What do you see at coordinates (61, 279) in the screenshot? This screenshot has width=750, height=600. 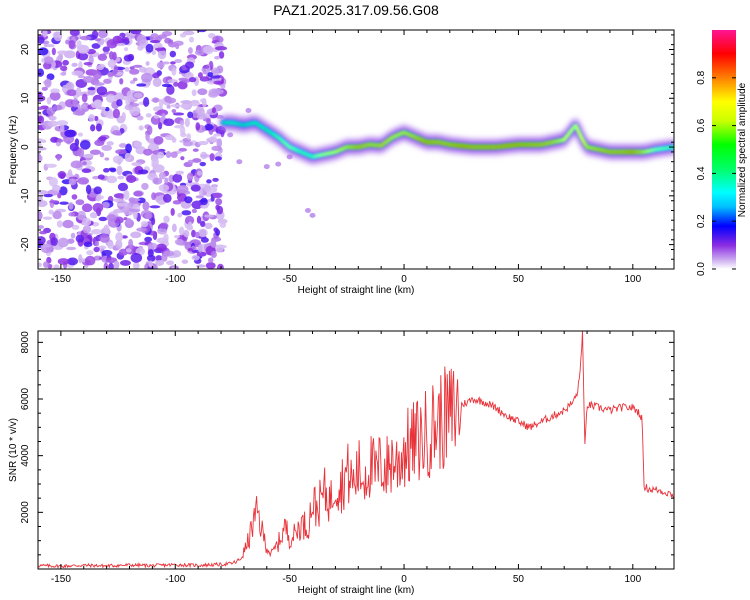 I see `x-tick-label: -150` at bounding box center [61, 279].